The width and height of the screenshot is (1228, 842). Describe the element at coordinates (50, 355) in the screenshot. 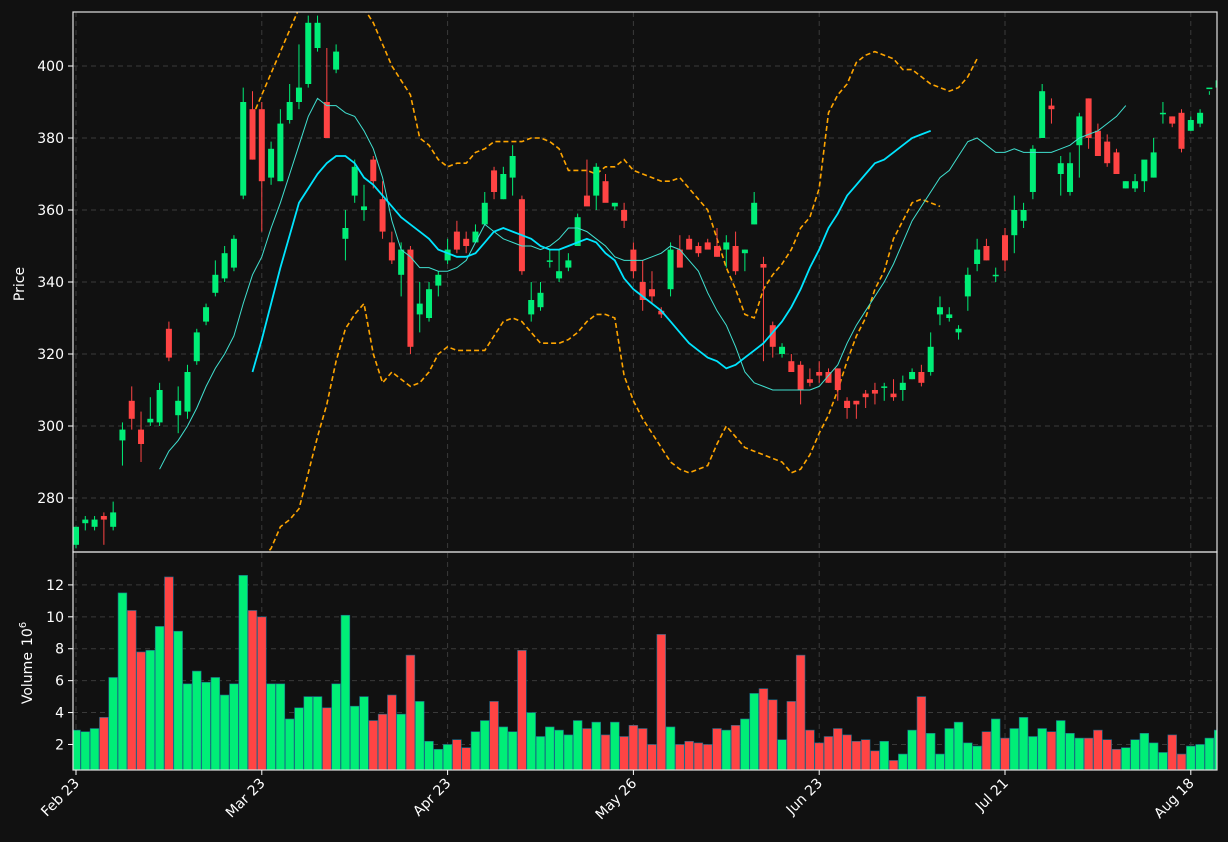

I see `price-tick-label: 320` at that location.